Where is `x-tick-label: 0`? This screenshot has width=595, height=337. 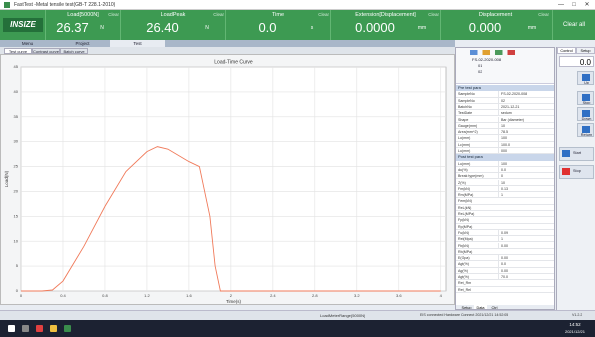
x-tick-label: 0 is located at coordinates (21, 295).